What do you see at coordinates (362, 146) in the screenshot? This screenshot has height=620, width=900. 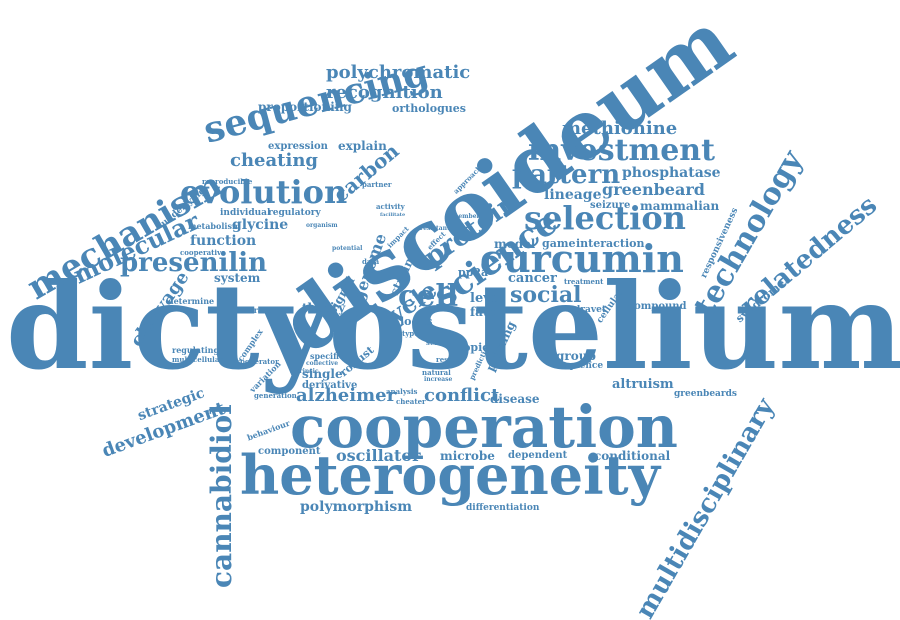 I see `word-explain: explain` at bounding box center [362, 146].